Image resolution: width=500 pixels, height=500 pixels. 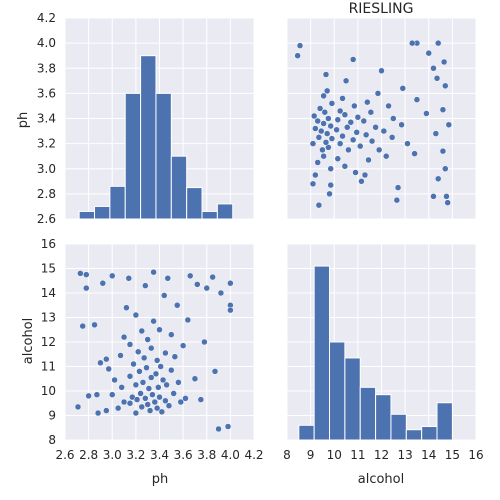 What do you see at coordinates (311, 455) in the screenshot?
I see `alcohol-hist-x-tick-label: 9` at bounding box center [311, 455].